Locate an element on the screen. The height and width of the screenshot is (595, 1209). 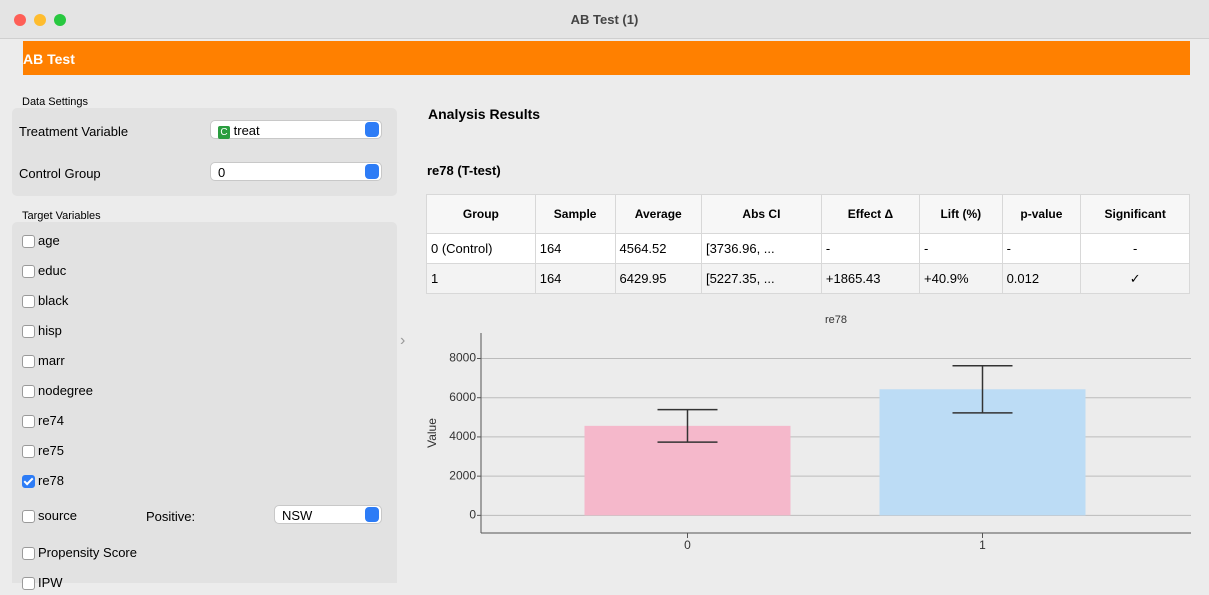
checkbox-label: source is located at coordinates (58, 515).